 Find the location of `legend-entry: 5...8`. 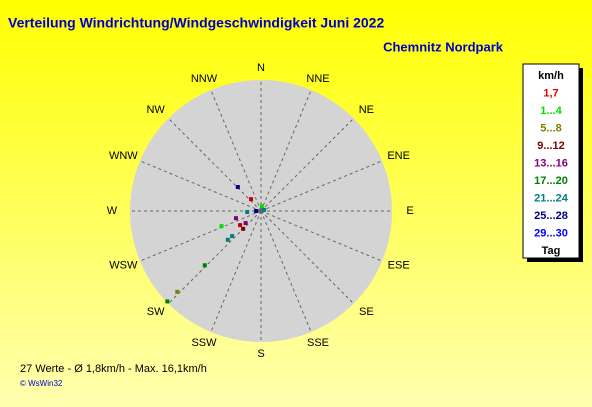

legend-entry: 5...8 is located at coordinates (550, 128).